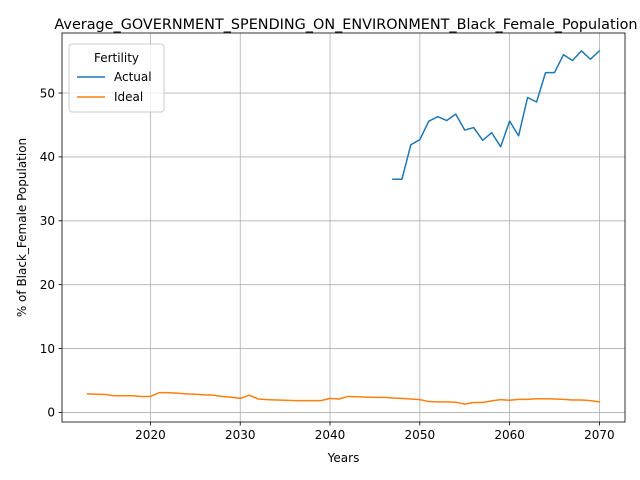  Describe the element at coordinates (509, 435) in the screenshot. I see `x-tick-label: 2060` at that location.